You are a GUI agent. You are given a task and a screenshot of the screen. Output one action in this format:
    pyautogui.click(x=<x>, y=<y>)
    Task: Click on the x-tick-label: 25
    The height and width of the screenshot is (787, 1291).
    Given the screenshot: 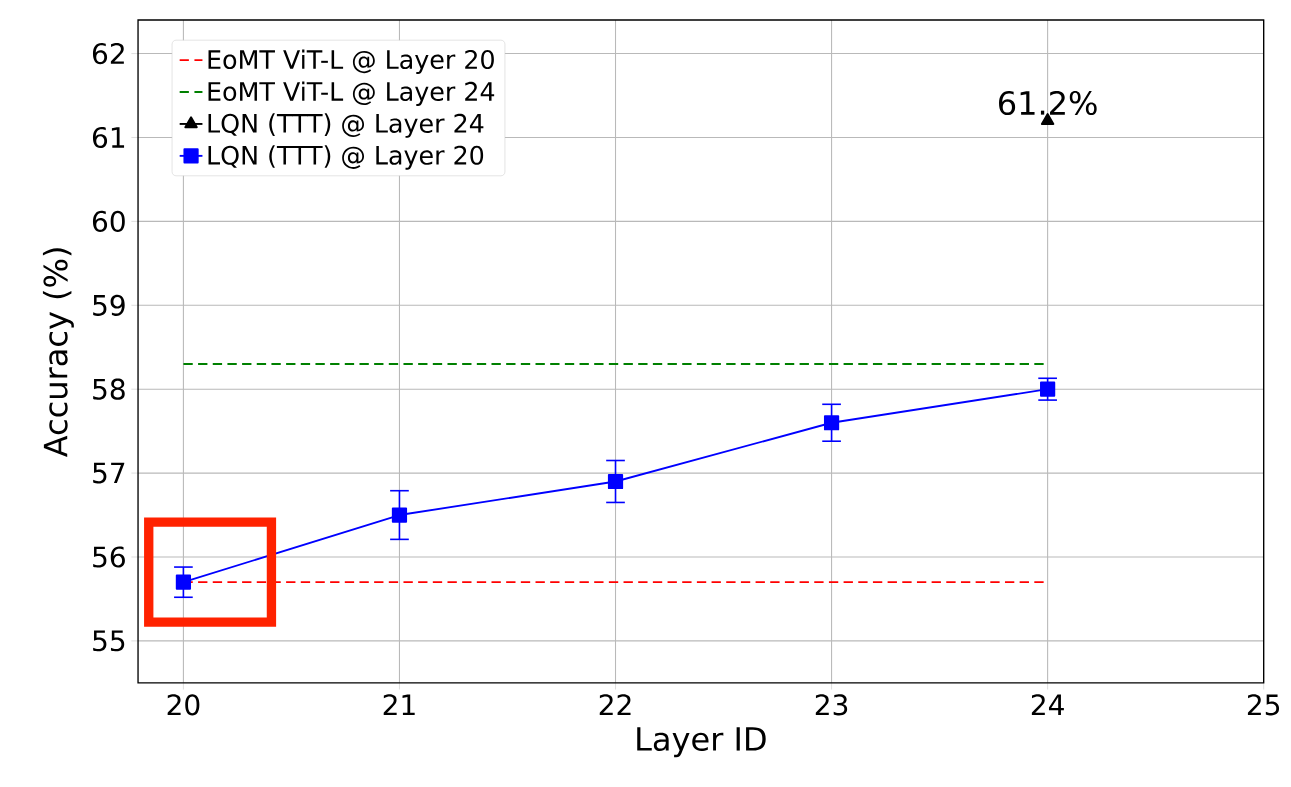 What is the action you would take?
    pyautogui.click(x=1263, y=705)
    